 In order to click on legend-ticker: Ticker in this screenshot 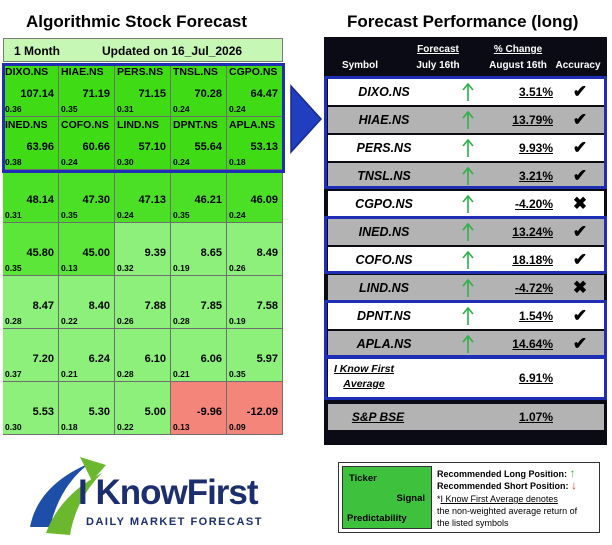, I will do `click(363, 478)`.